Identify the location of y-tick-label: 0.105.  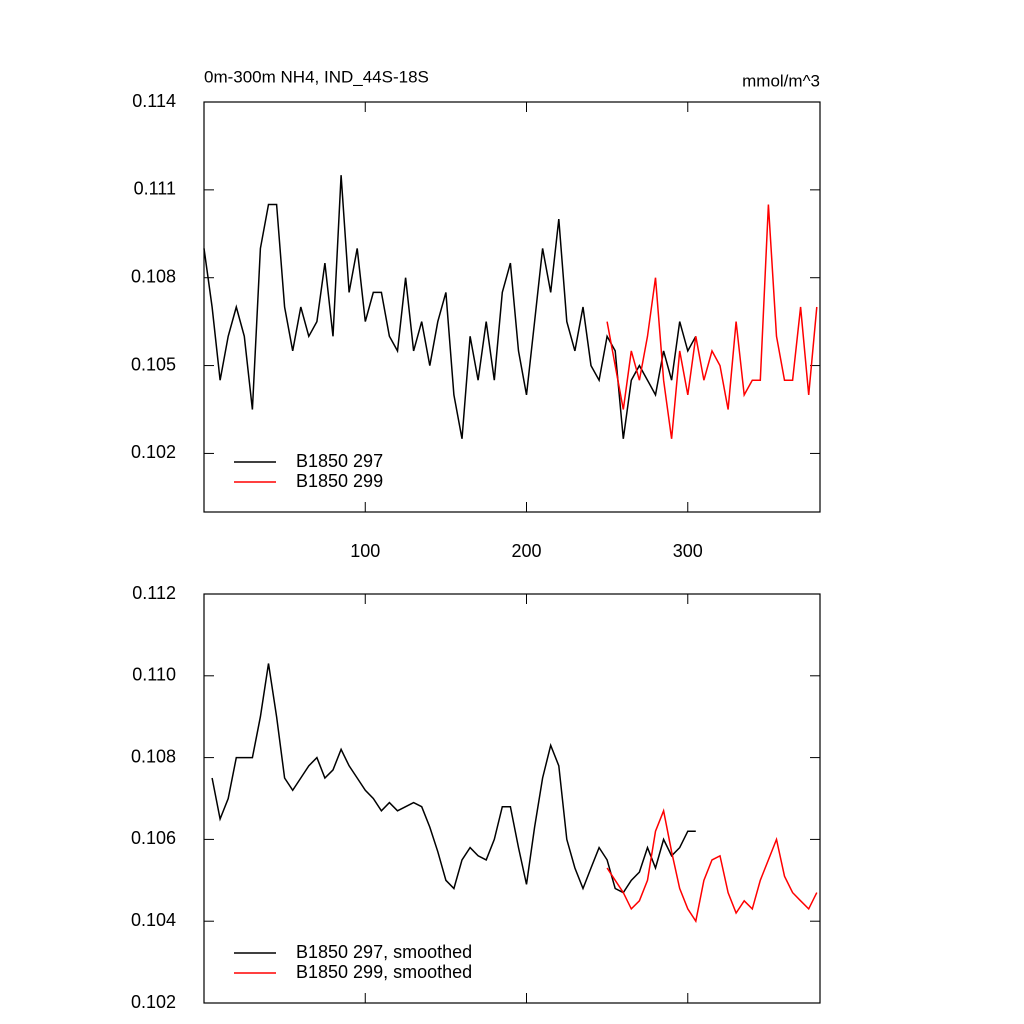
(153, 364).